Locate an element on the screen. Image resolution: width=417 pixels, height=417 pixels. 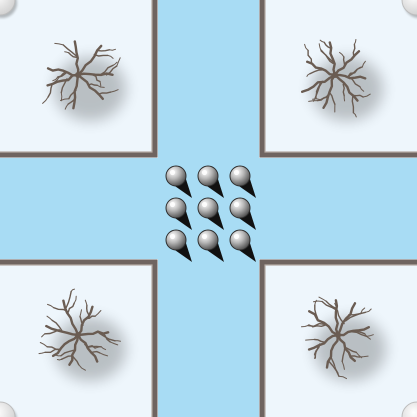
corner-marker-bottom-left is located at coordinates (8, 409).